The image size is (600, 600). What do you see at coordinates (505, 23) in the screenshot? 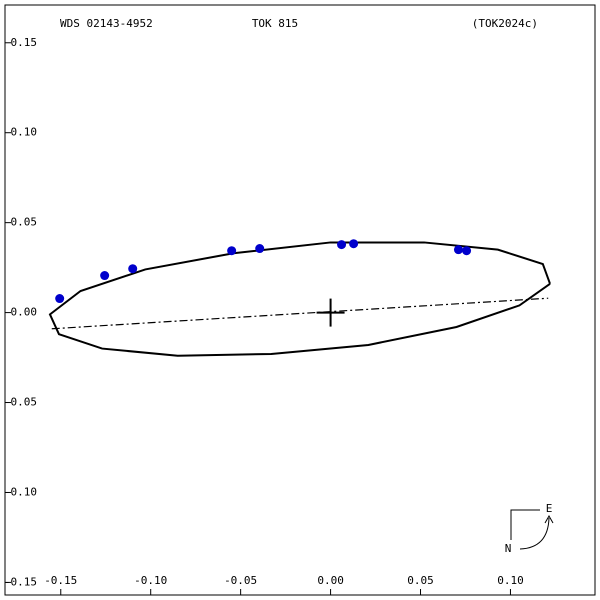
I see `reference-label: (TOK2024c)` at bounding box center [505, 23].